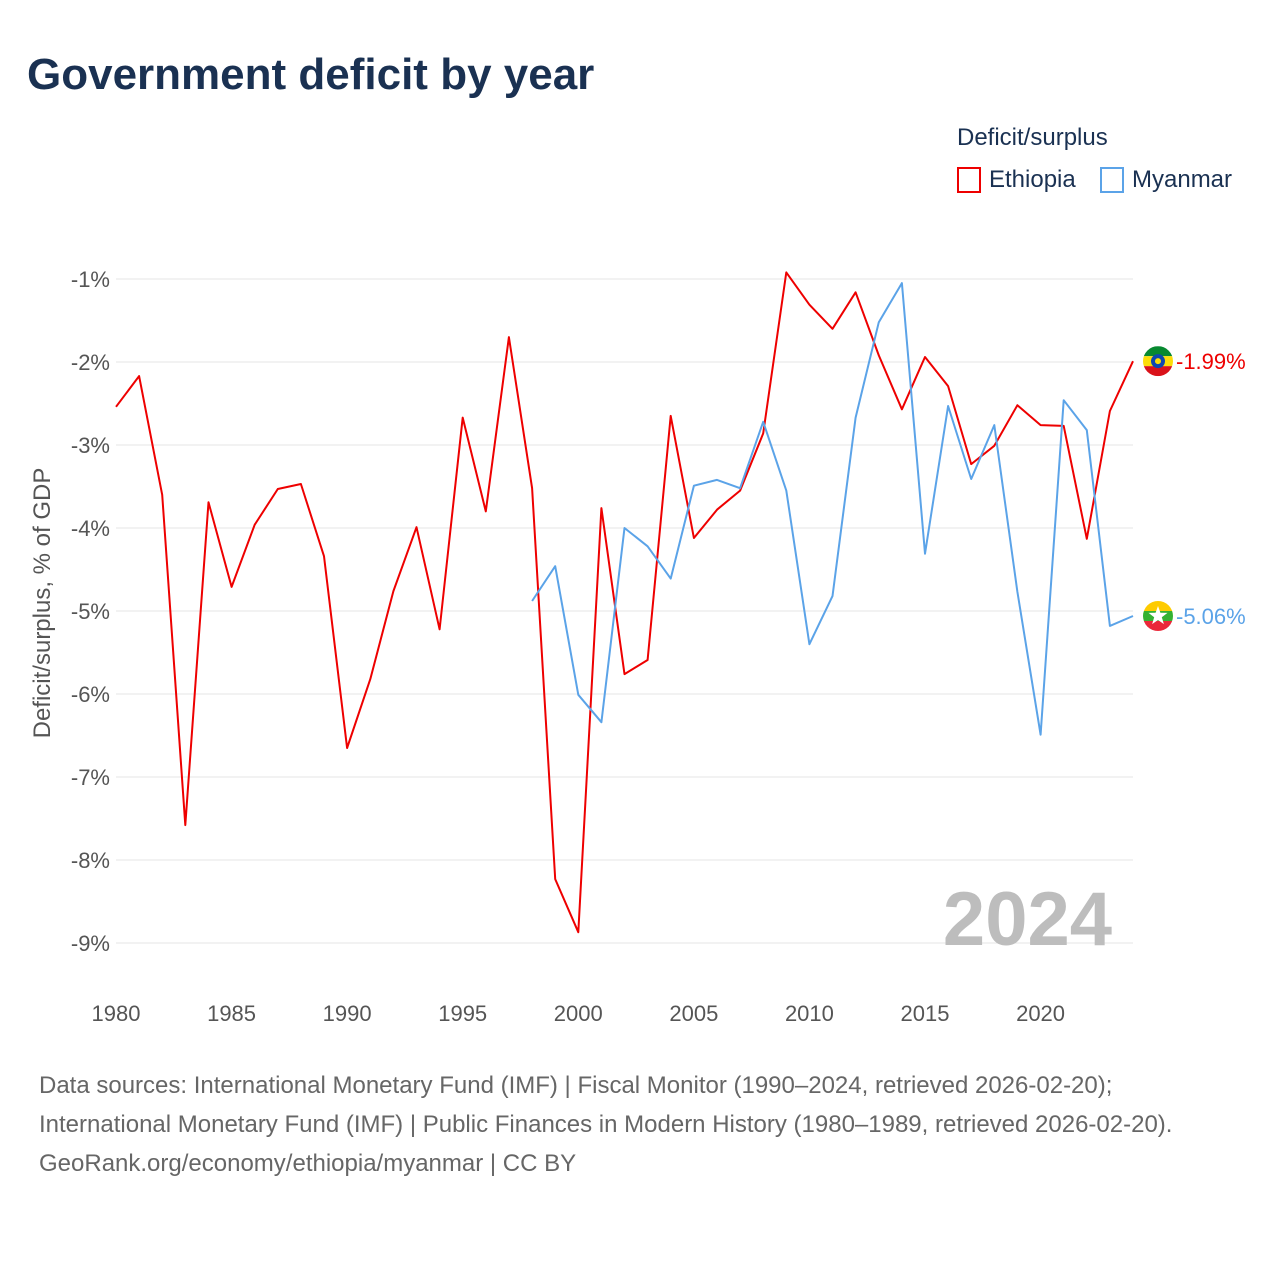 Image resolution: width=1280 pixels, height=1280 pixels. I want to click on x-tick-label: 2020, so click(1040, 1013).